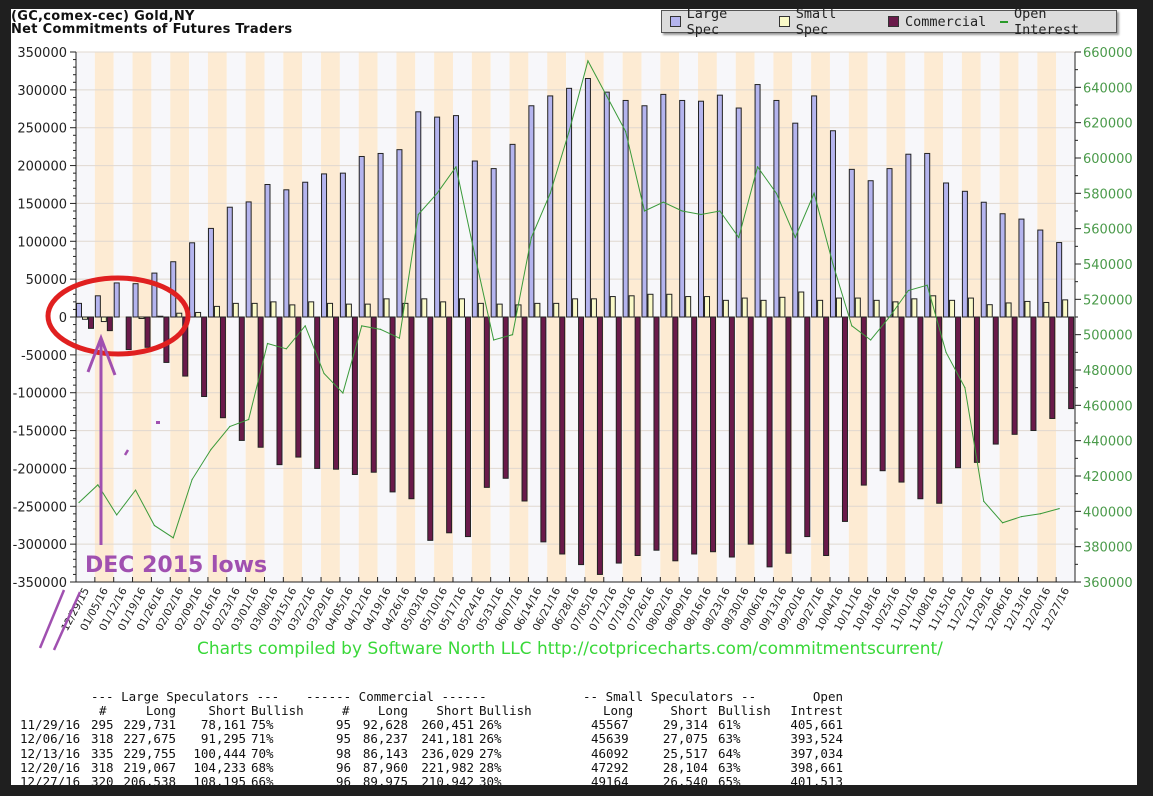 The height and width of the screenshot is (796, 1153). I want to click on cell-cm-long: 86,237, so click(385, 739).